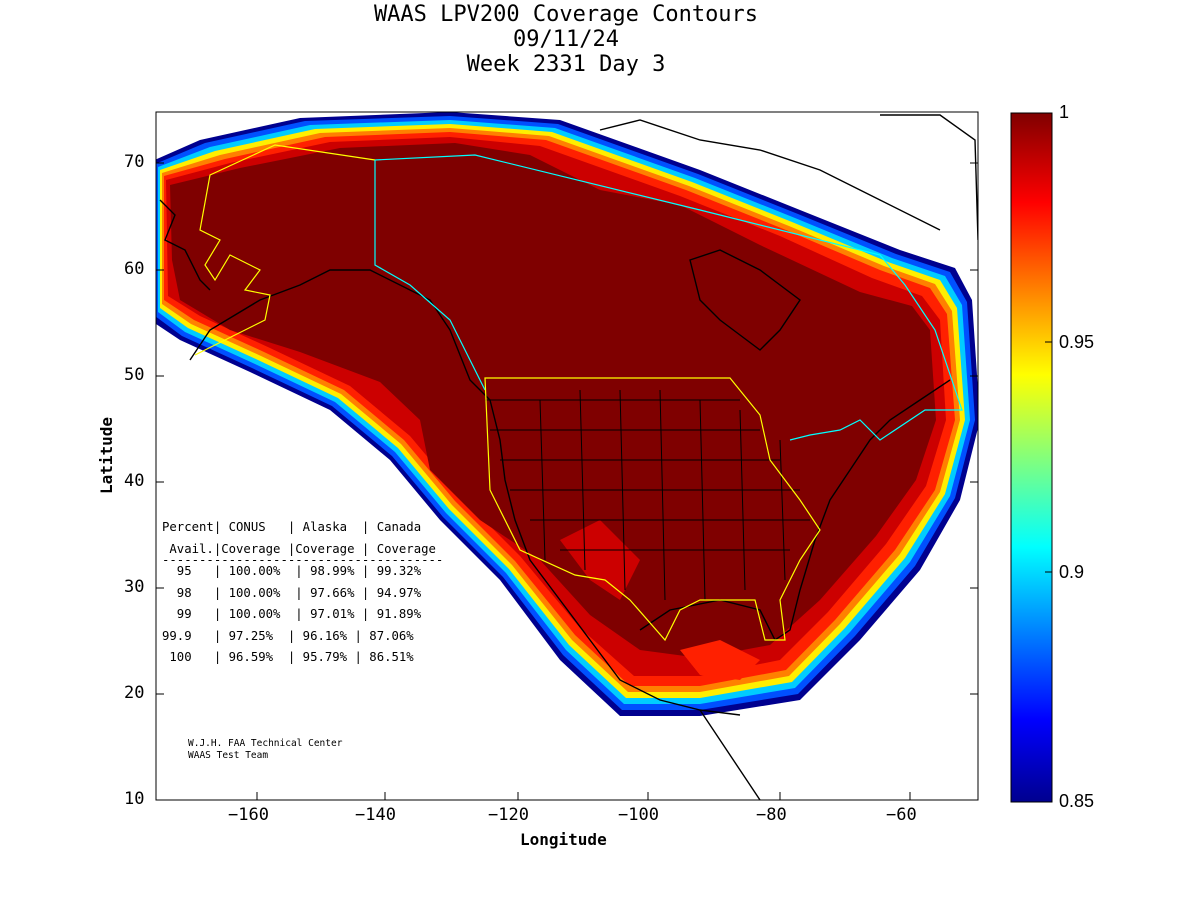 The height and width of the screenshot is (900, 1200). I want to click on table-header-2: Avail.|Coverage |Coverage | Coverage, so click(299, 548).